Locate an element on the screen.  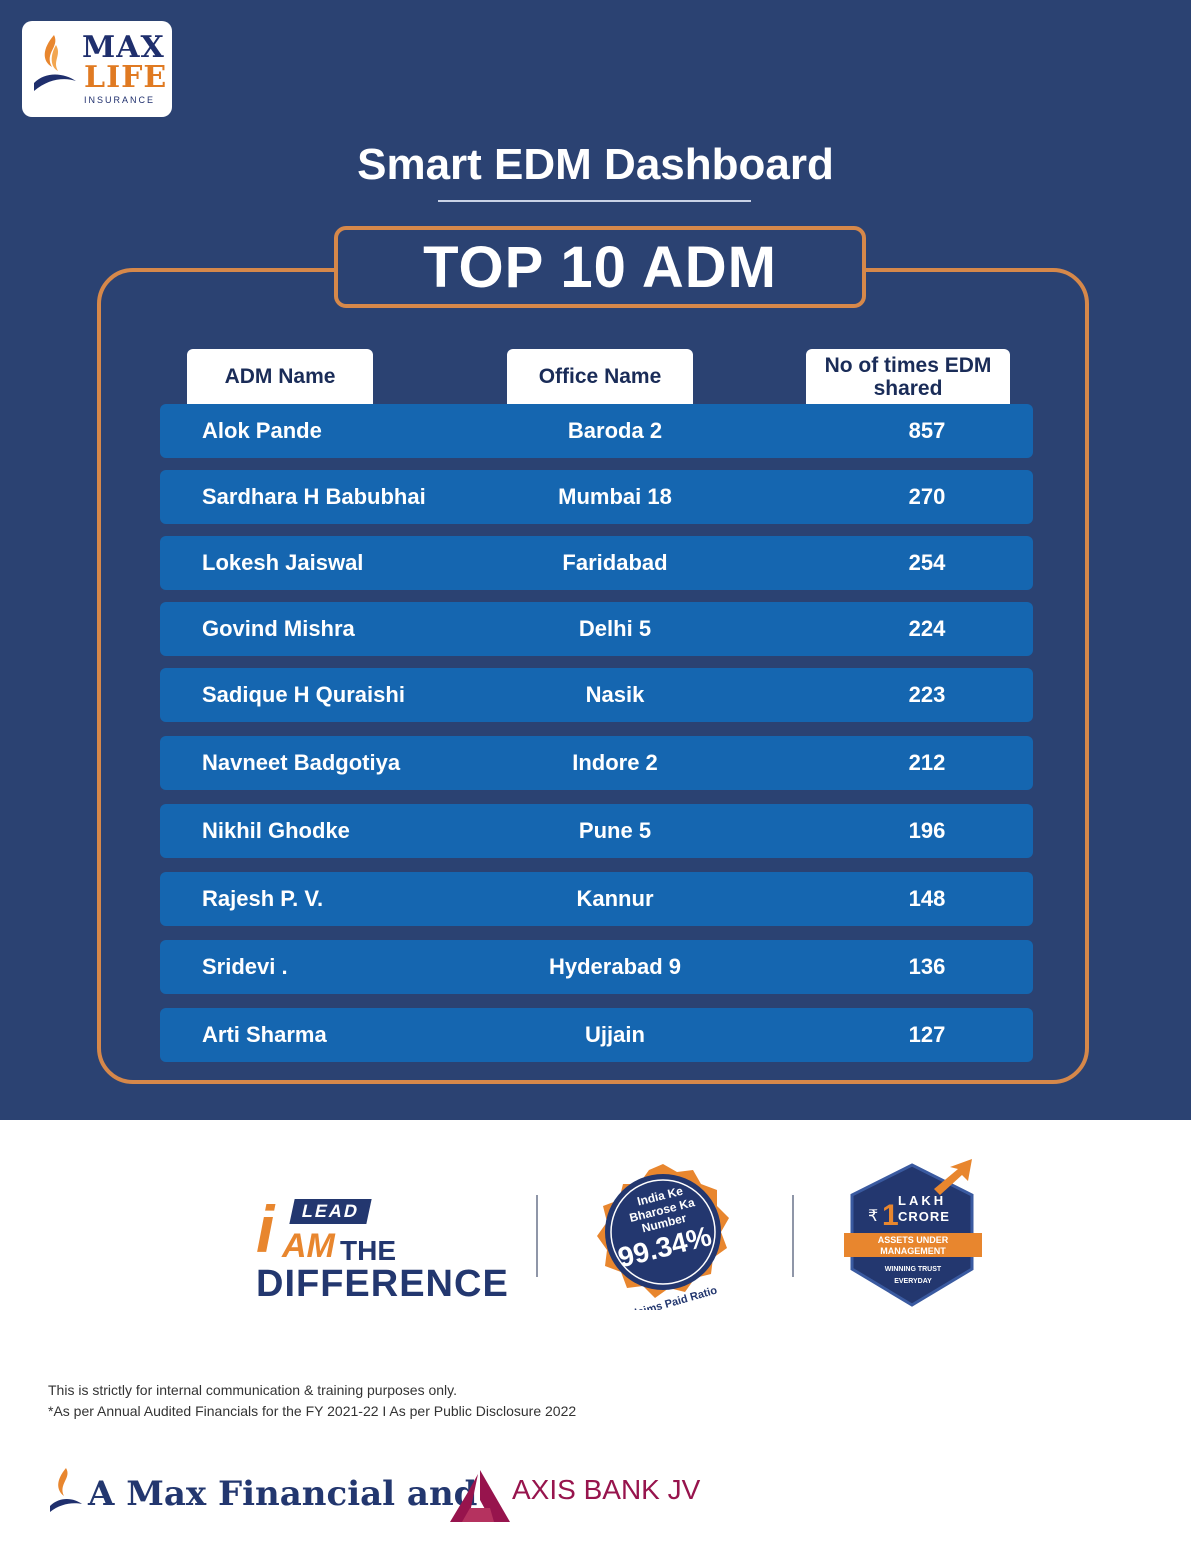
adm-name-cell: Sardhara H Babubhai is located at coordinates (314, 496).